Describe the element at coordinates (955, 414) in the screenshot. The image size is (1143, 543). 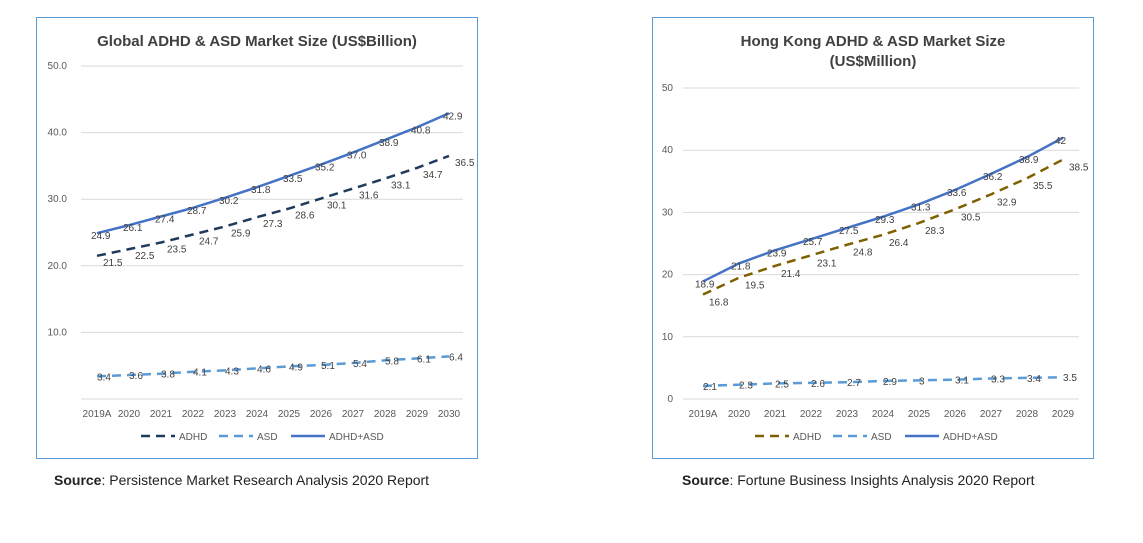
I see `x-tick-label: 2026` at that location.